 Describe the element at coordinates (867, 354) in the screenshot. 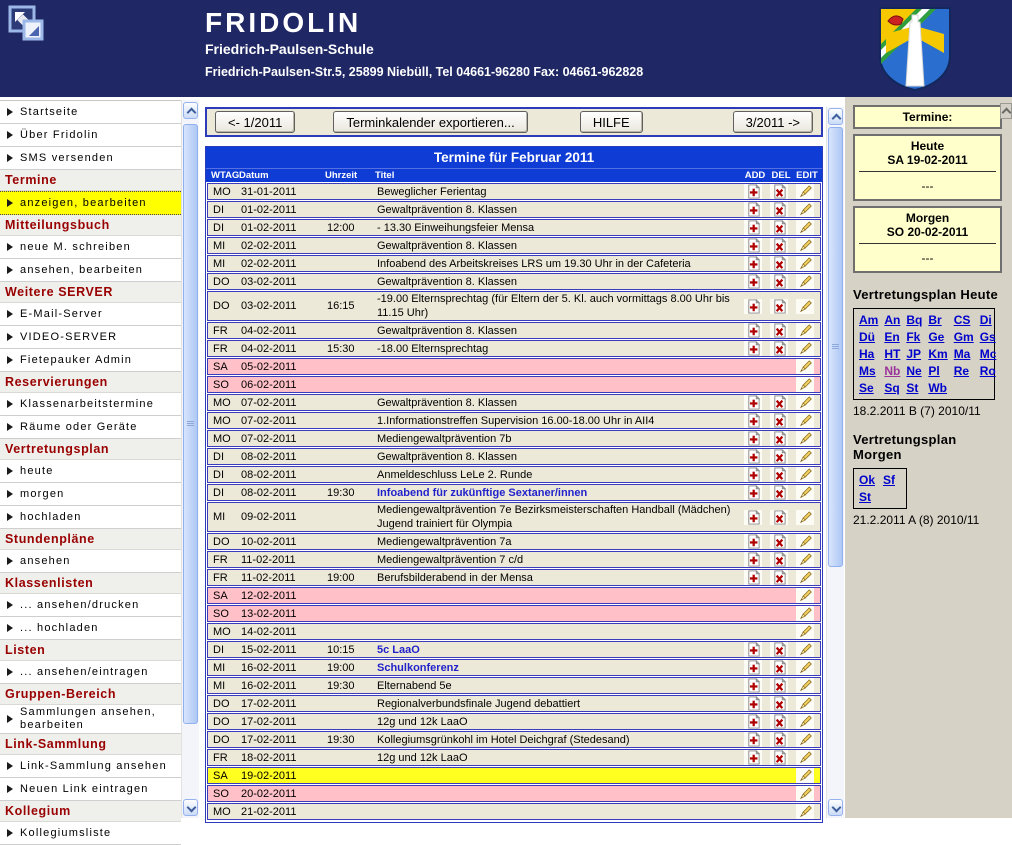

I see `teacher-link: Ha` at that location.